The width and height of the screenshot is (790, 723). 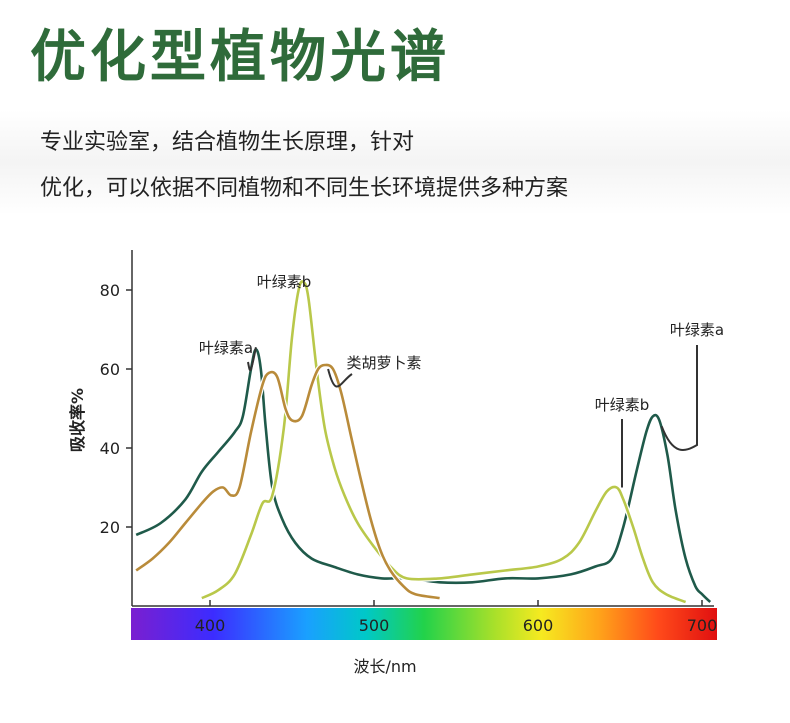 What do you see at coordinates (374, 625) in the screenshot?
I see `x-tick-label: 500` at bounding box center [374, 625].